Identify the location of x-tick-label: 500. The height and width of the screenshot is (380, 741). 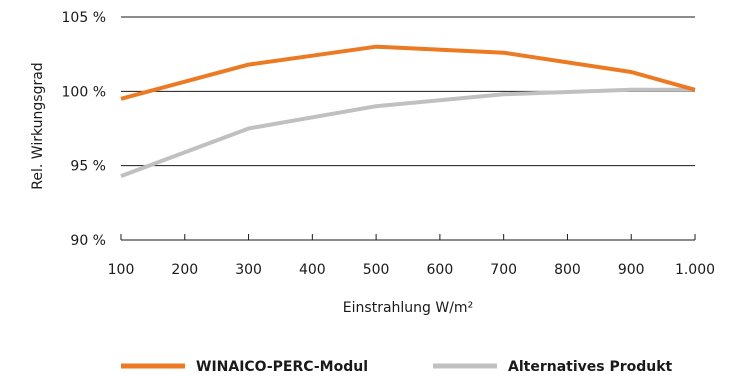
(376, 270).